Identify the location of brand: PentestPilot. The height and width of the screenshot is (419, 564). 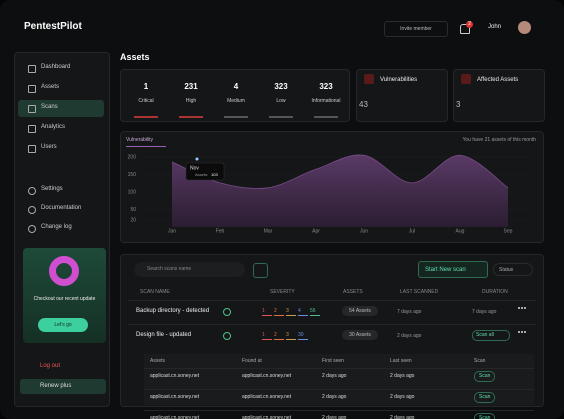
(53, 26).